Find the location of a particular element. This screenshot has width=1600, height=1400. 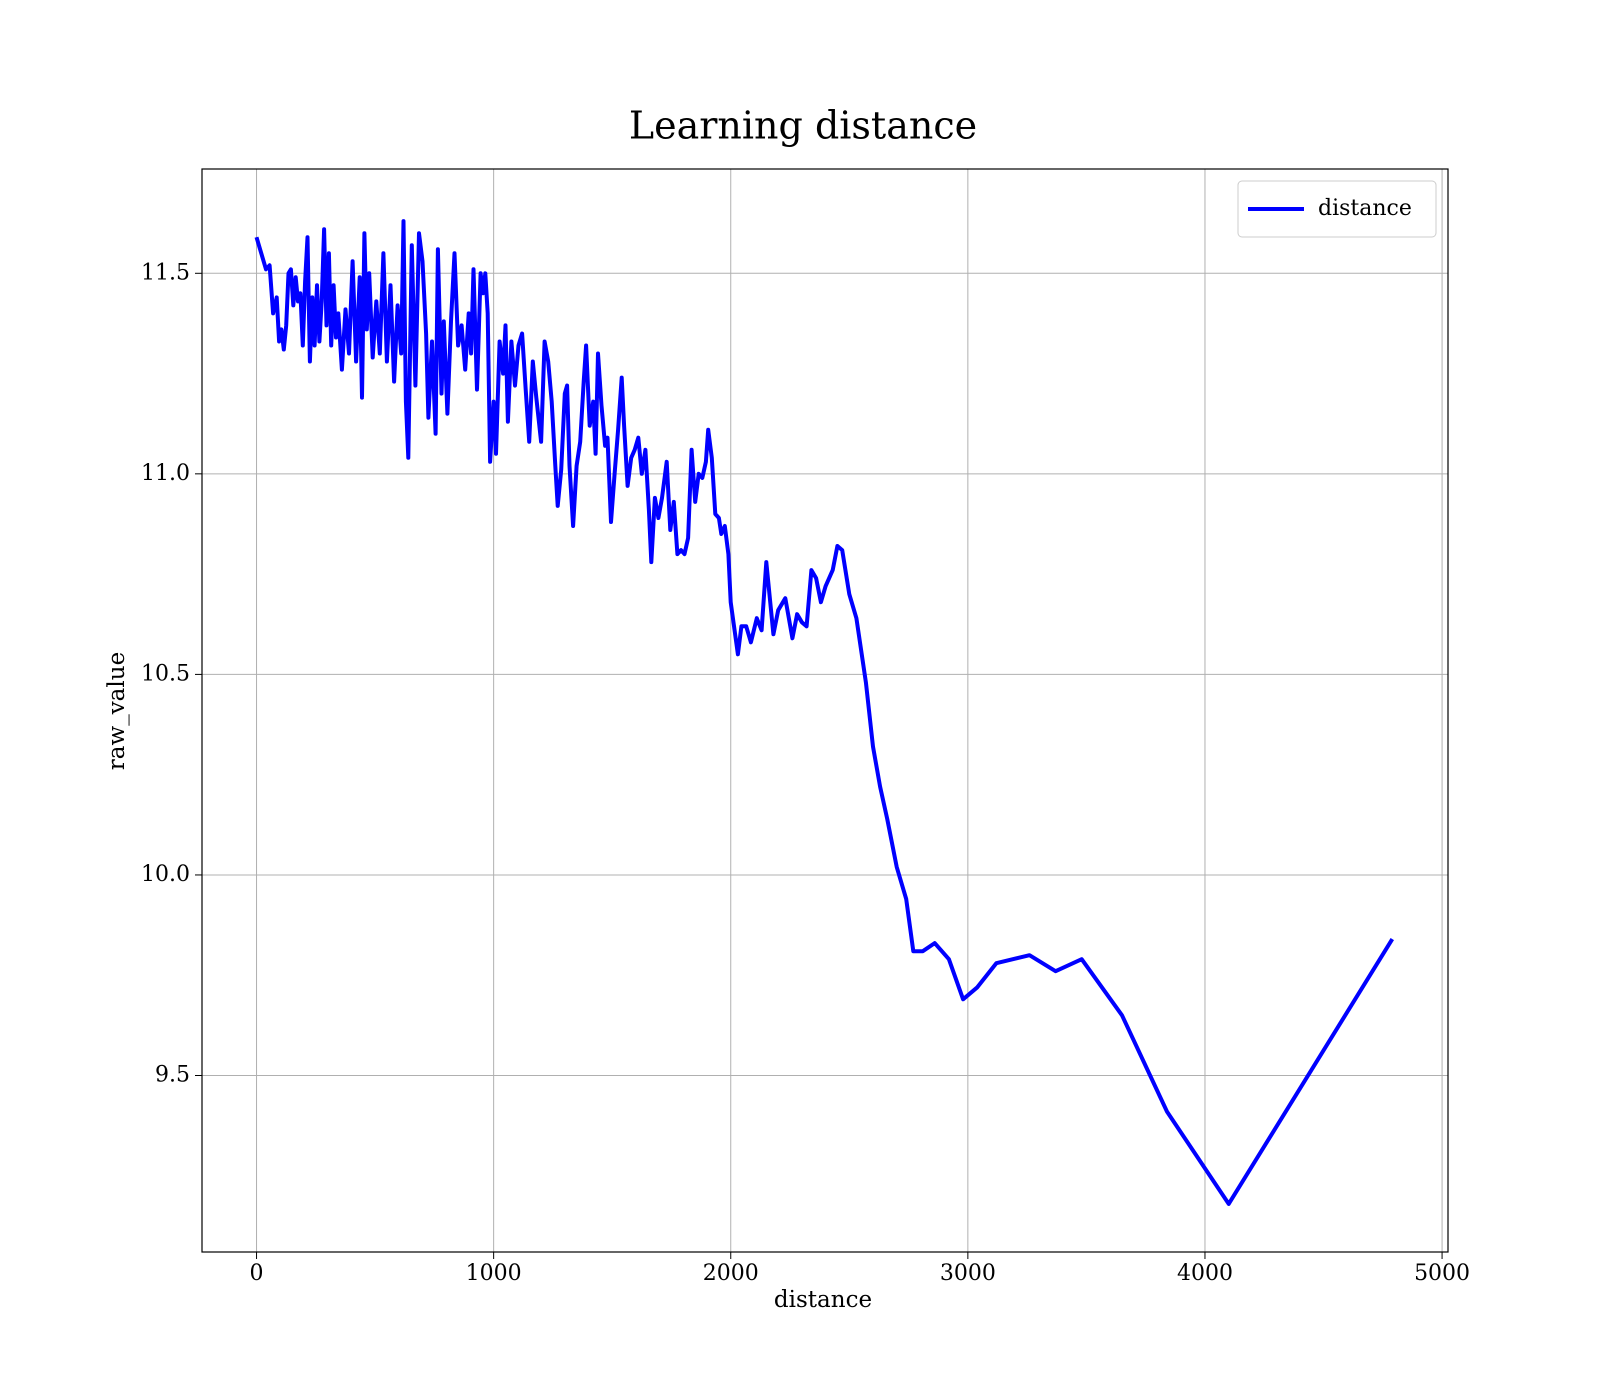

x-tick-label: 2000 is located at coordinates (731, 1273).